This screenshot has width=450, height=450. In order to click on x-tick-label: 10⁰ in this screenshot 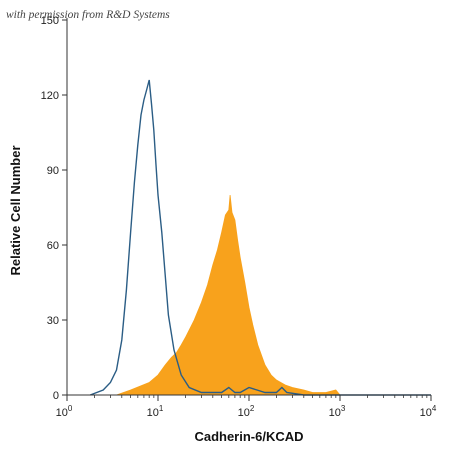, I will do `click(64, 411)`.